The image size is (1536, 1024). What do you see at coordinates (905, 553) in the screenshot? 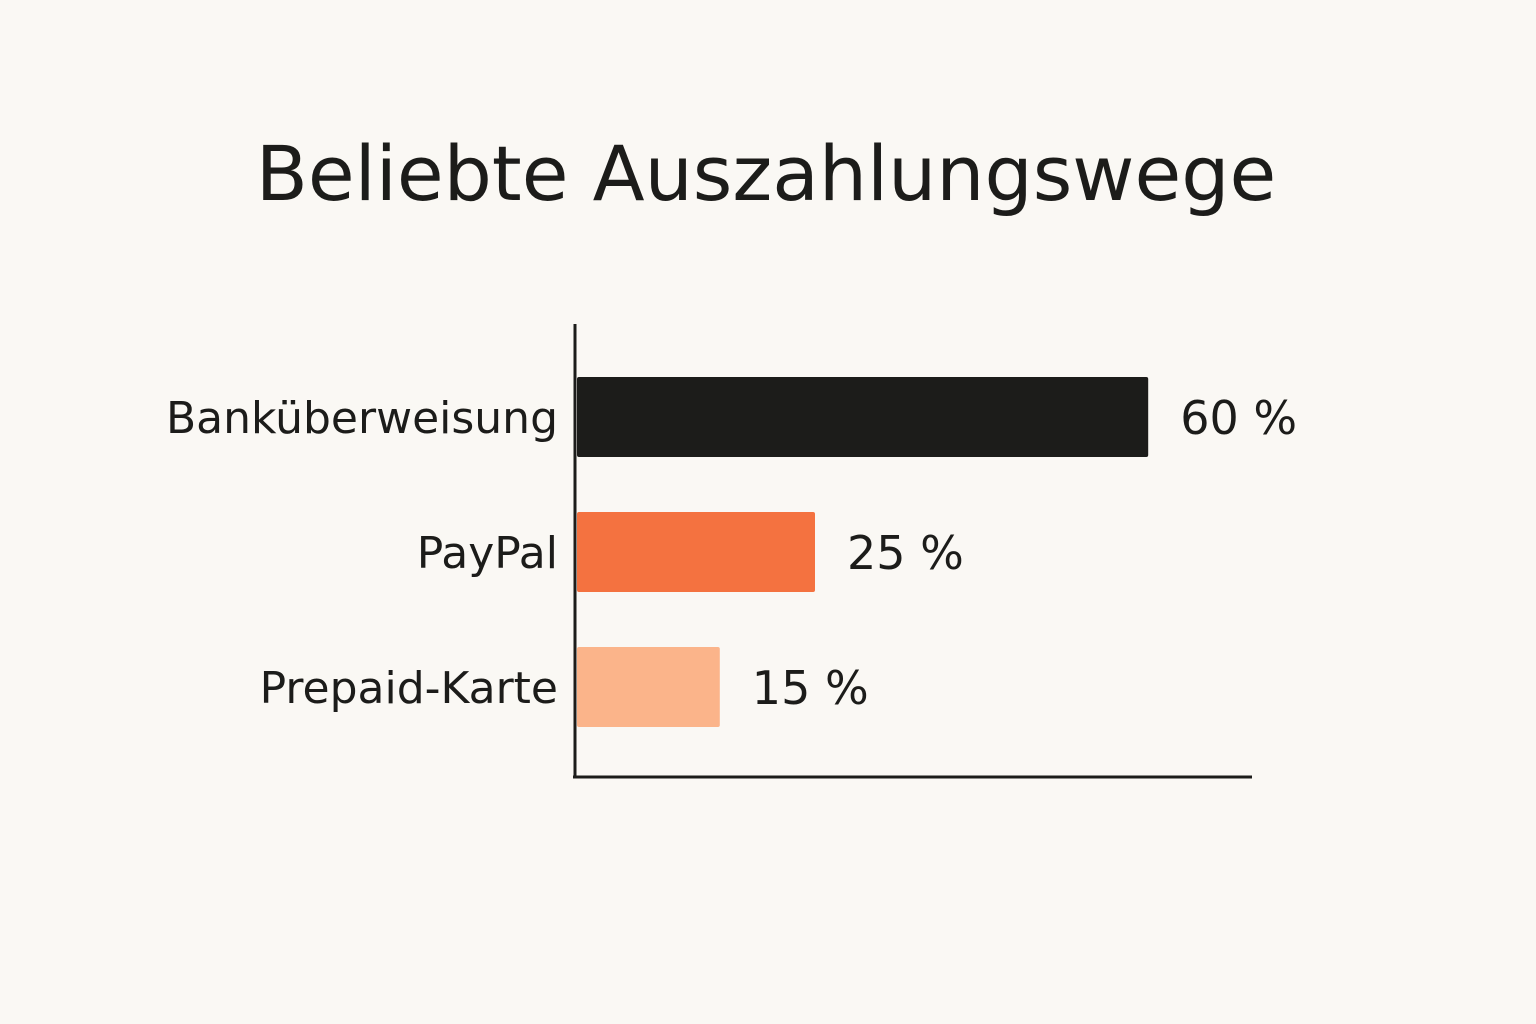
I see `value-label-2: 25 %` at bounding box center [905, 553].